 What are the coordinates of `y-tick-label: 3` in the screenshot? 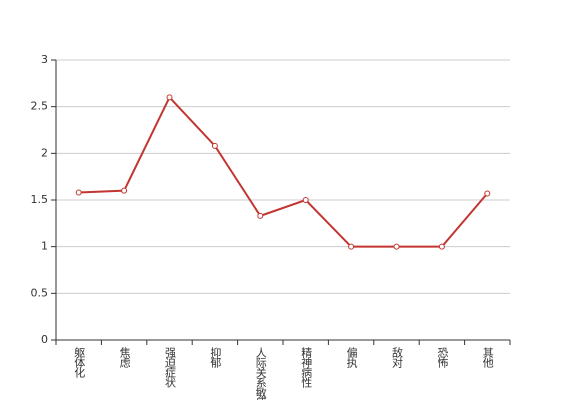 It's located at (44, 59).